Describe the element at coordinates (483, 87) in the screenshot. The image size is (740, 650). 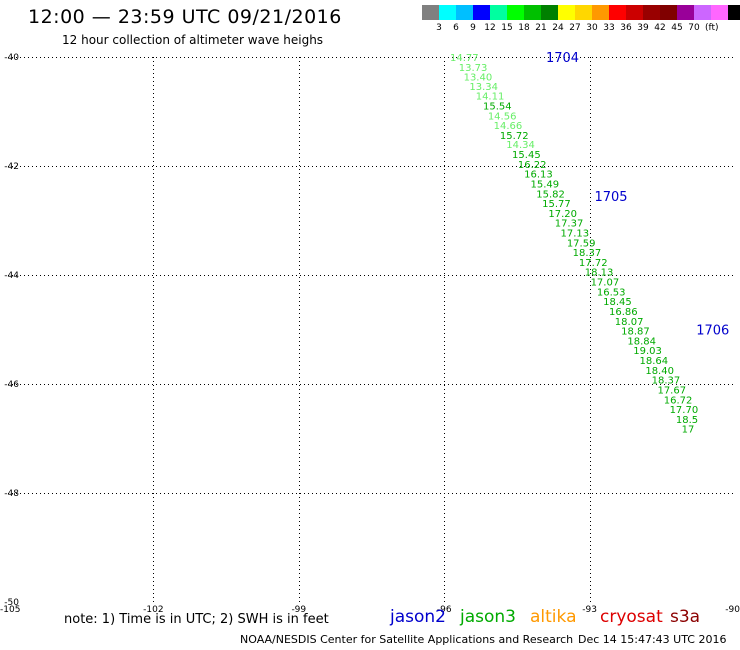
I see `wave-height-value: 13.34` at that location.